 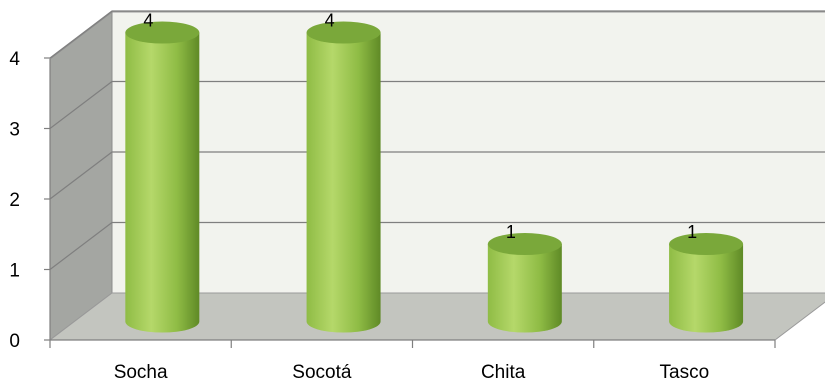 I want to click on category-label: Chita, so click(x=503, y=372).